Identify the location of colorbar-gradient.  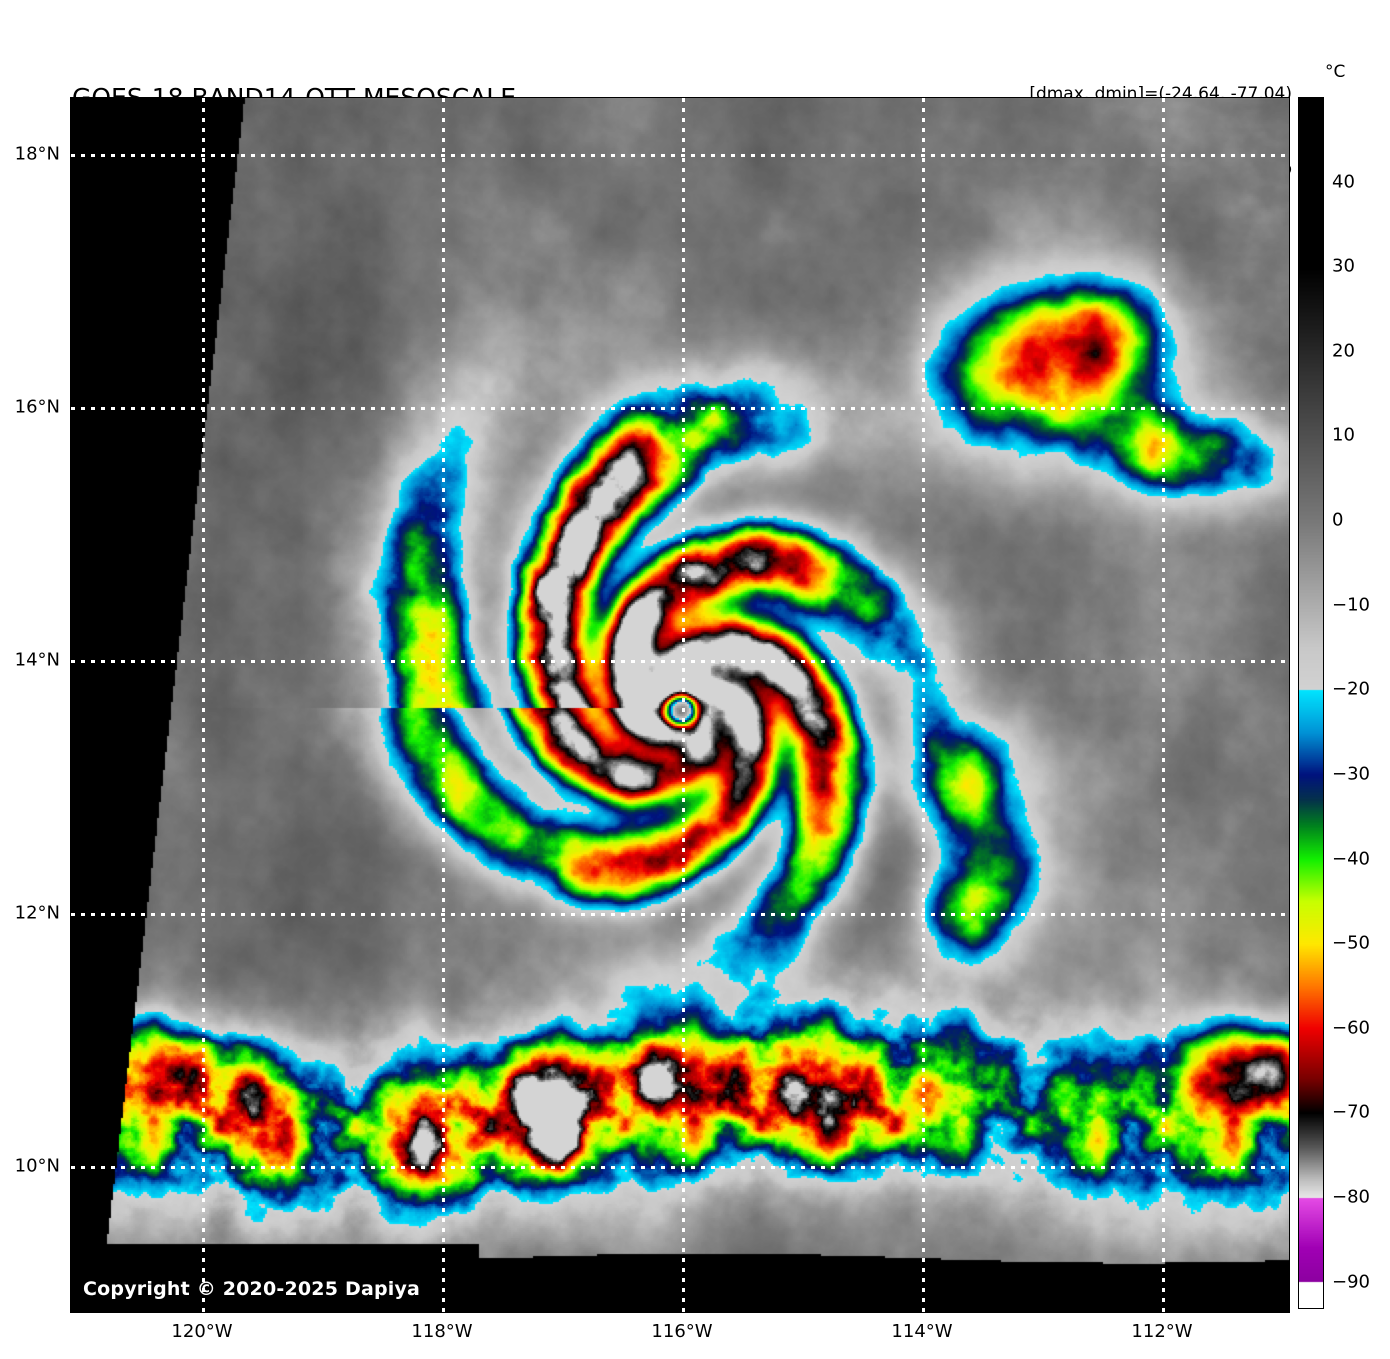
(1311, 703).